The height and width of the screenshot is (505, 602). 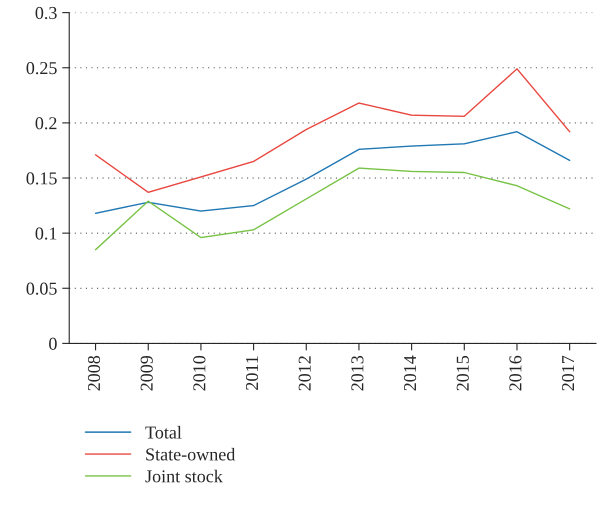 What do you see at coordinates (41, 68) in the screenshot?
I see `y-tick-label: 0.25` at bounding box center [41, 68].